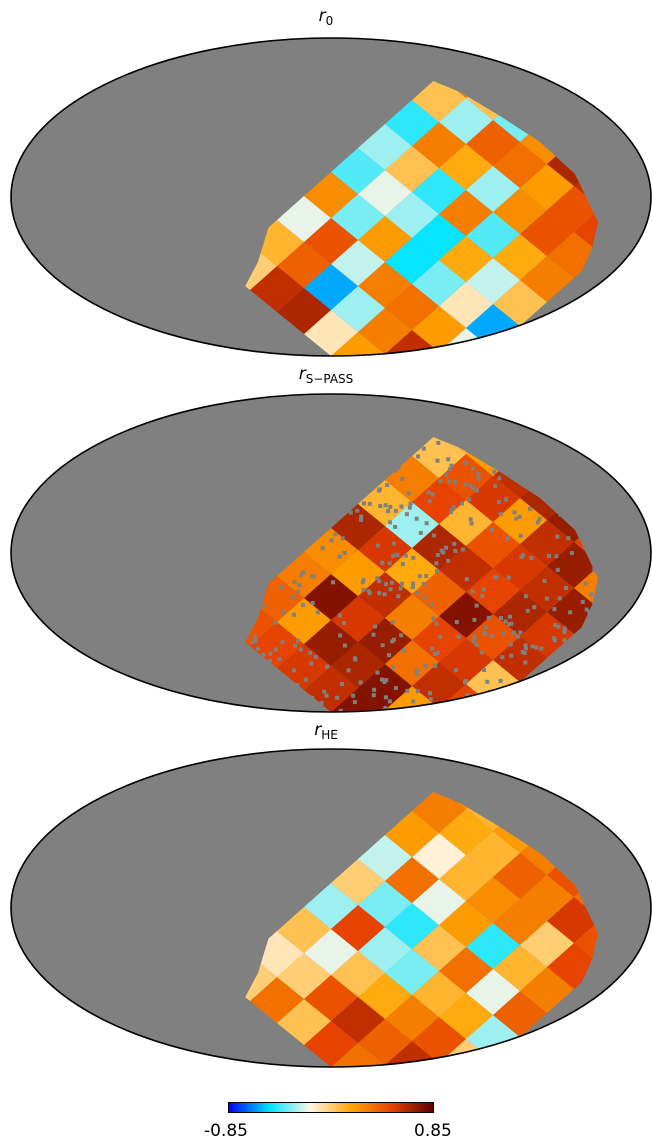 The image size is (652, 1141). I want to click on panel-title-subscript: 0, so click(330, 21).